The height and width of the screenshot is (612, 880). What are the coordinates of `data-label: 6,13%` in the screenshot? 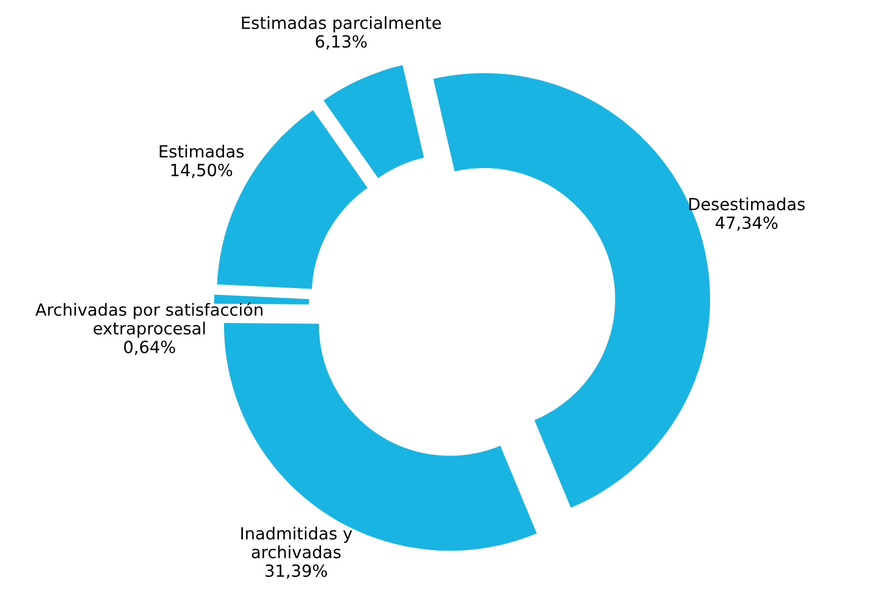 It's located at (341, 42).